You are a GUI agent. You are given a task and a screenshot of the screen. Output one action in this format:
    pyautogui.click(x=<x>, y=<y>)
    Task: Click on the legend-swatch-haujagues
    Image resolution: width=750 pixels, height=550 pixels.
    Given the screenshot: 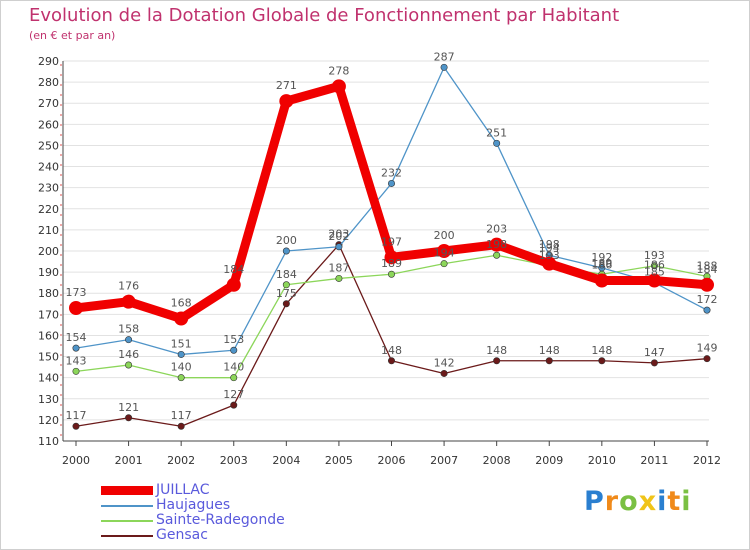 What is the action you would take?
    pyautogui.click(x=127, y=506)
    